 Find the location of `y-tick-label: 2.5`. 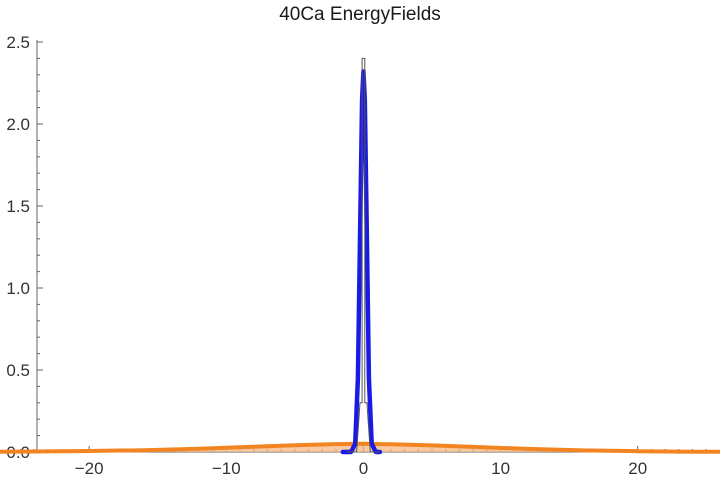

y-tick-label: 2.5 is located at coordinates (18, 42).